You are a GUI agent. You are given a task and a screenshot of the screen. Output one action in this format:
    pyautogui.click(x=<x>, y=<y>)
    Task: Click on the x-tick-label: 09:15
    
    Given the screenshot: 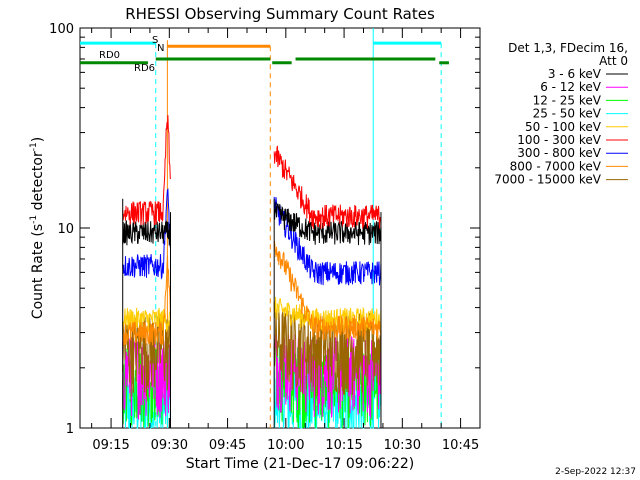 What is the action you would take?
    pyautogui.click(x=110, y=445)
    